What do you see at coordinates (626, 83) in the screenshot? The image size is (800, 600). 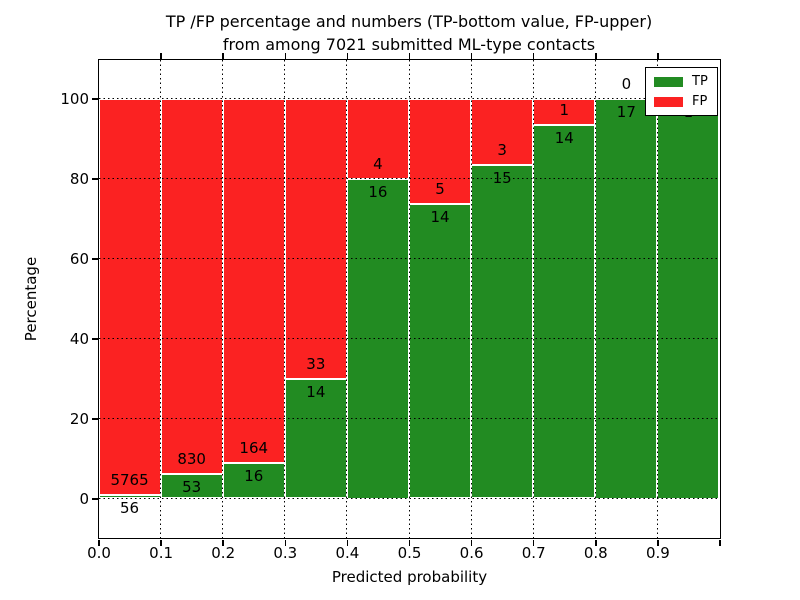 I see `fp-count-label: 0` at bounding box center [626, 83].